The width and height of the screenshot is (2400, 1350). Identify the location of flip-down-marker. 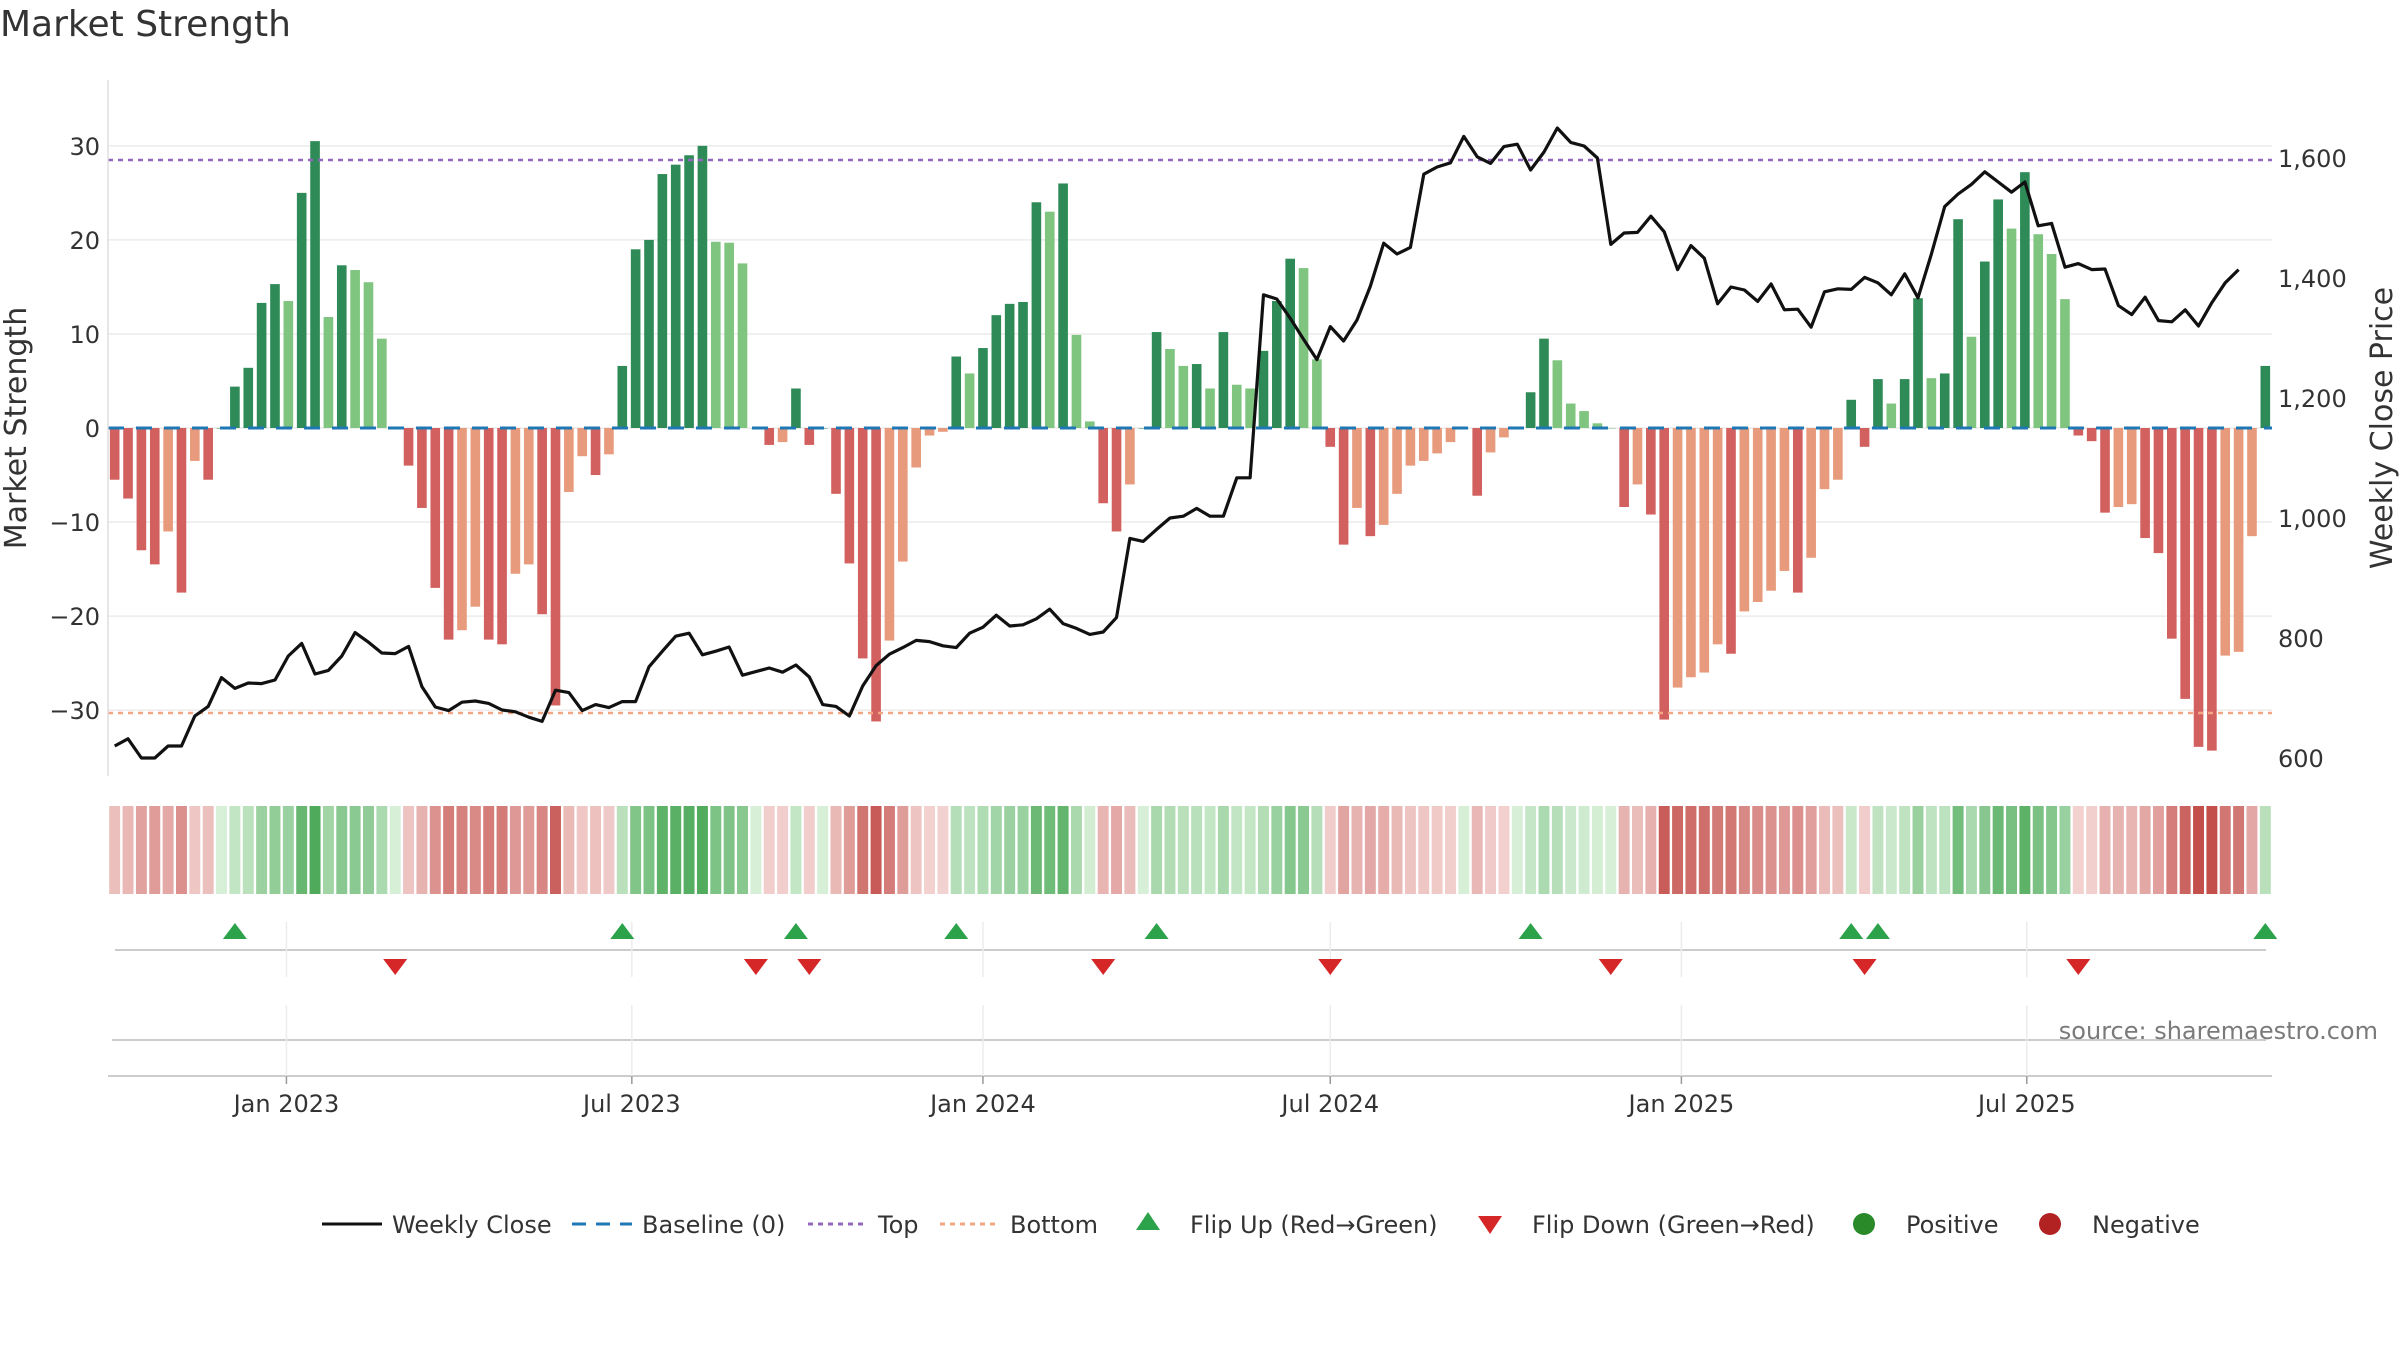
(1103, 967).